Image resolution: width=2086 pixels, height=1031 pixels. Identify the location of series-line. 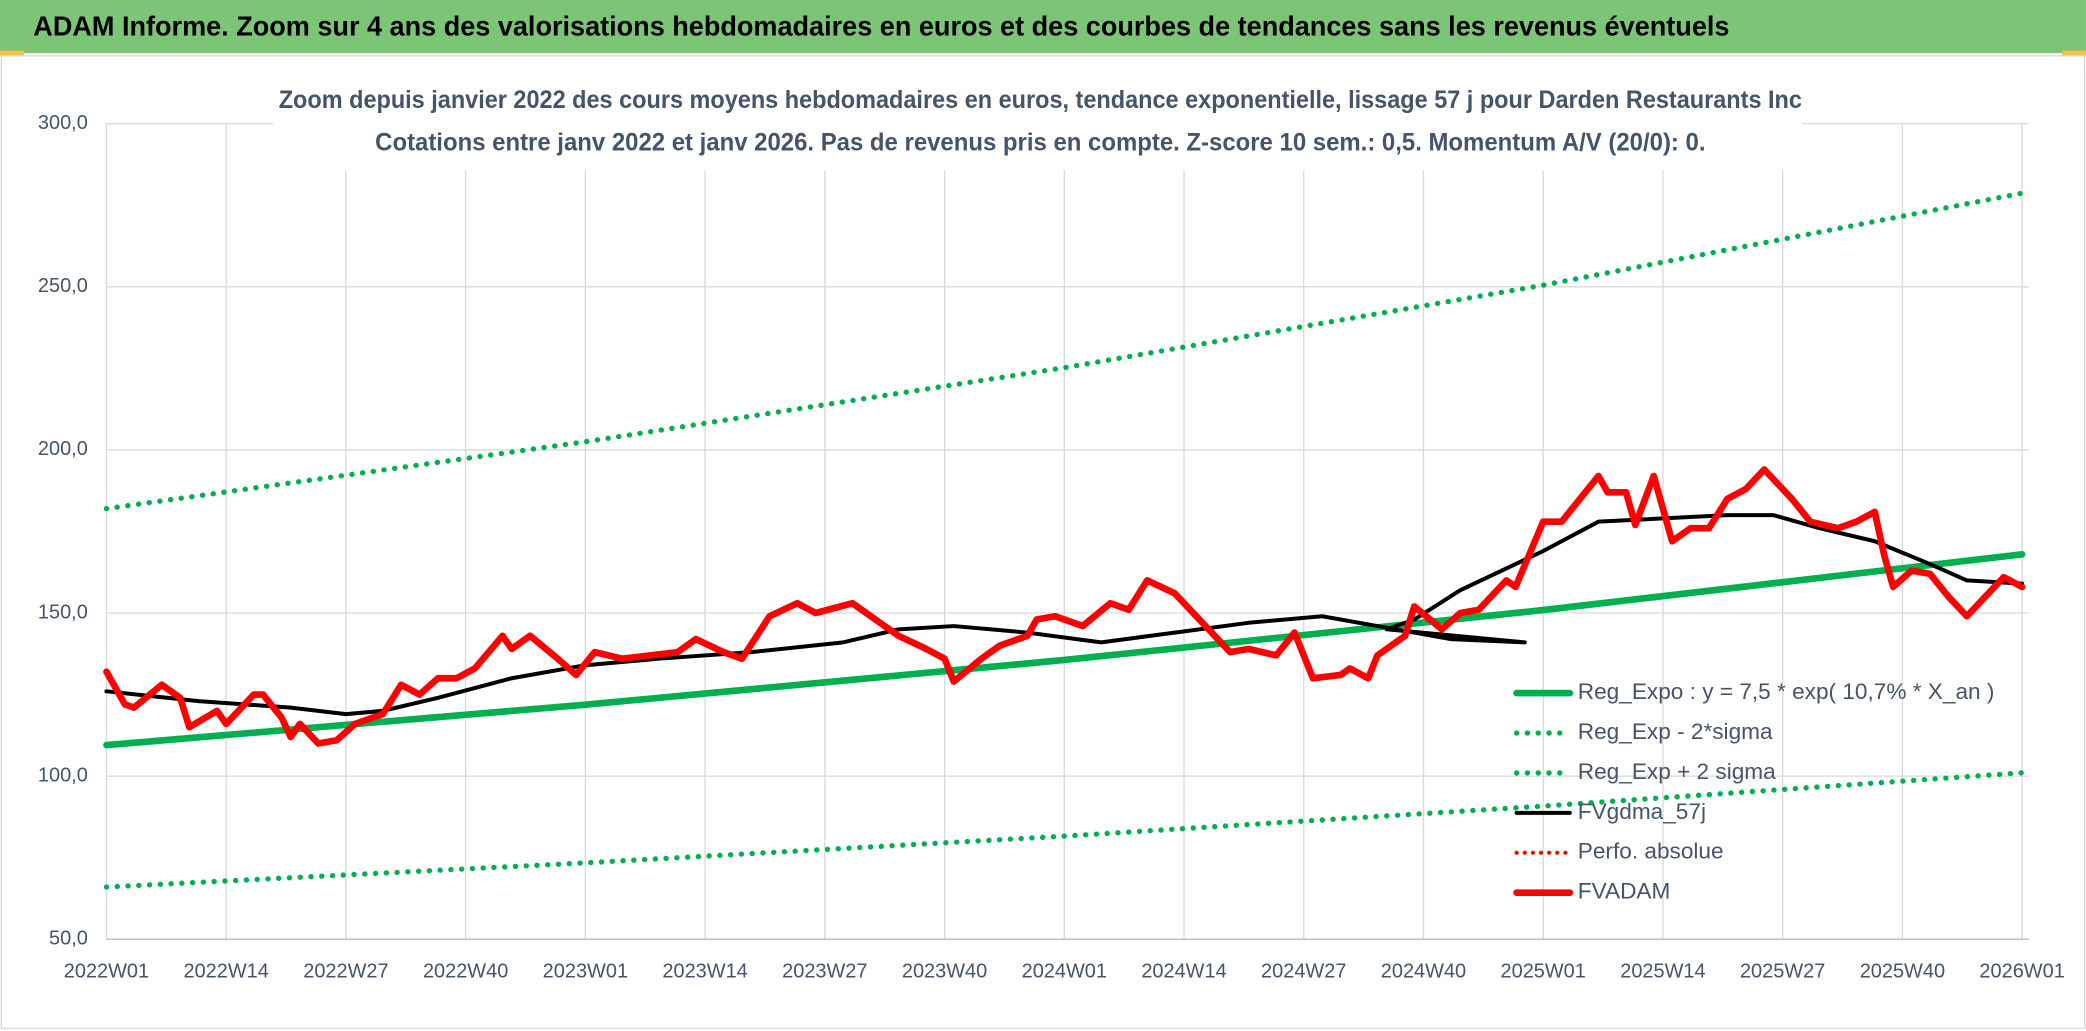
(1064, 830).